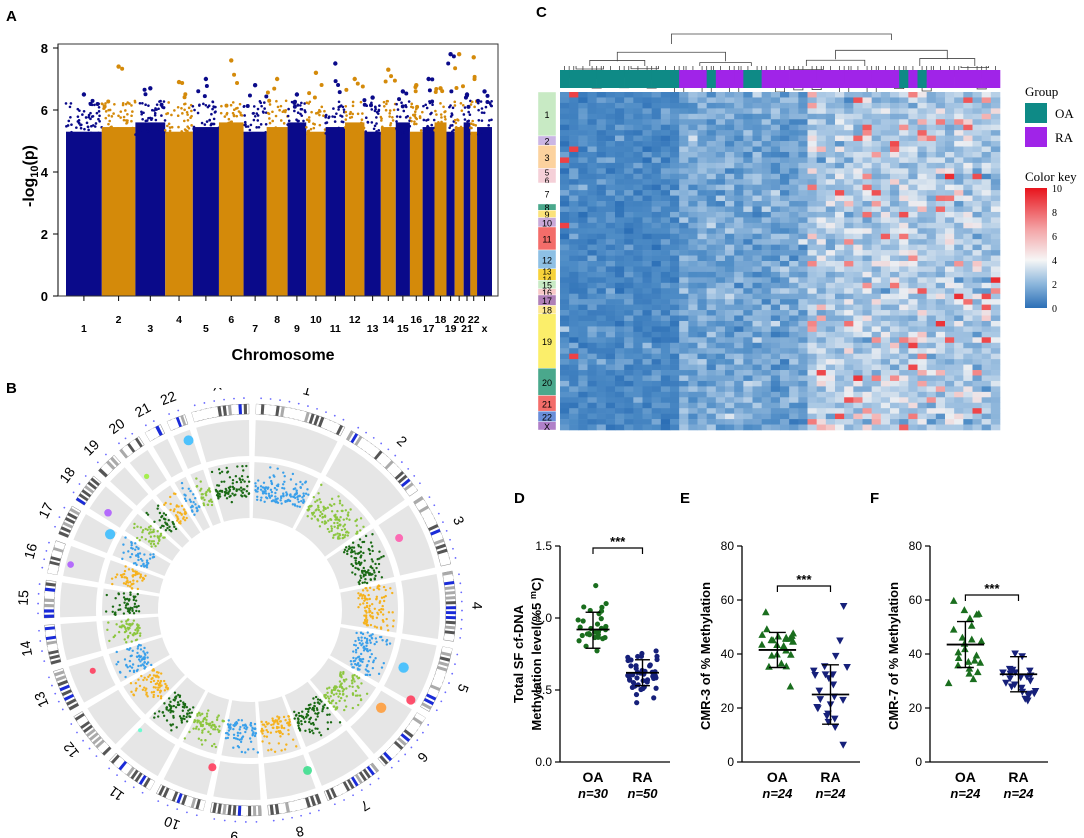 The image size is (1084, 838). I want to click on d-y-label-line1: Total SF cf-DNA, so click(518, 653).